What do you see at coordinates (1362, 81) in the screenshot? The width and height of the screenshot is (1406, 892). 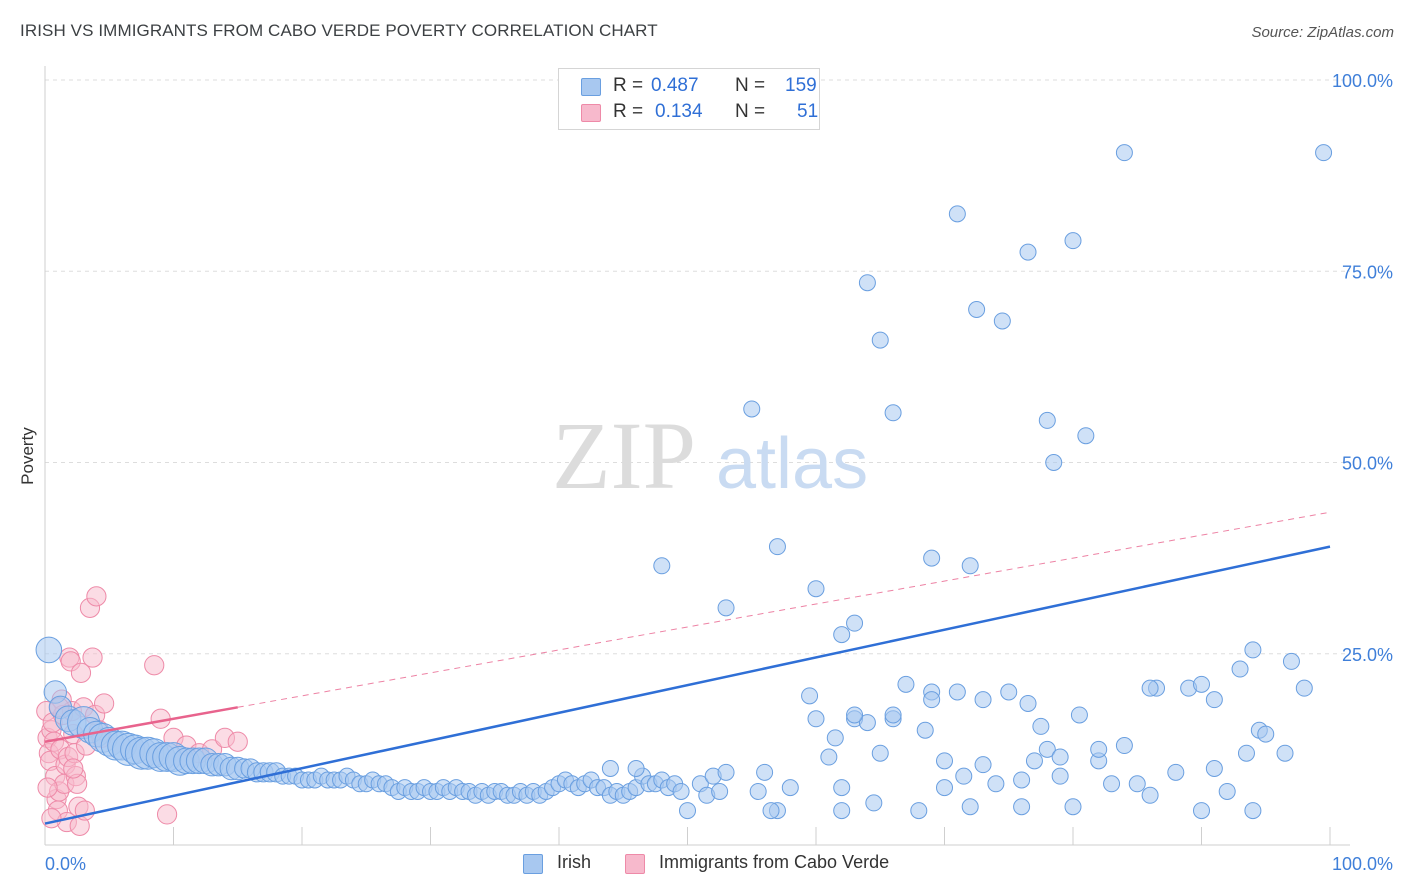 I see `y-tick-label: 100.0%` at bounding box center [1362, 81].